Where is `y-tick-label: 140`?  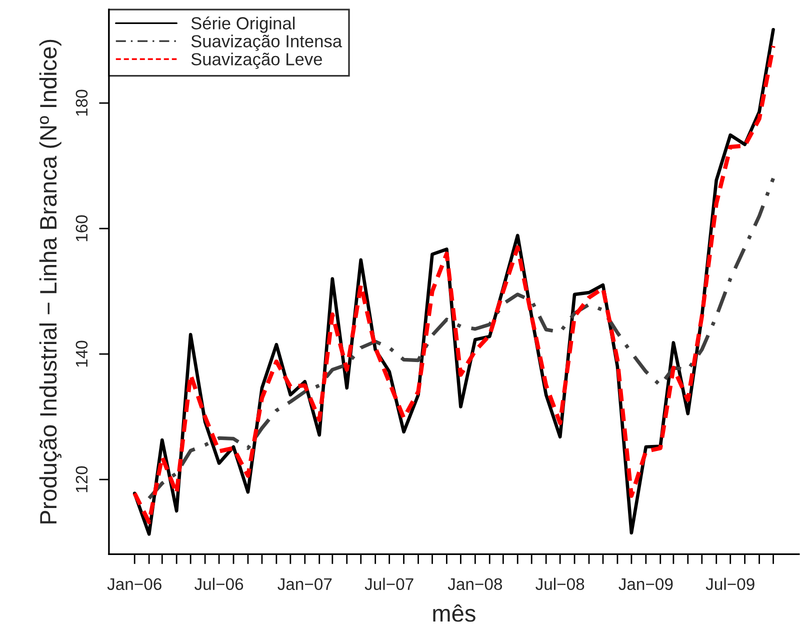
y-tick-label: 140 is located at coordinates (82, 353).